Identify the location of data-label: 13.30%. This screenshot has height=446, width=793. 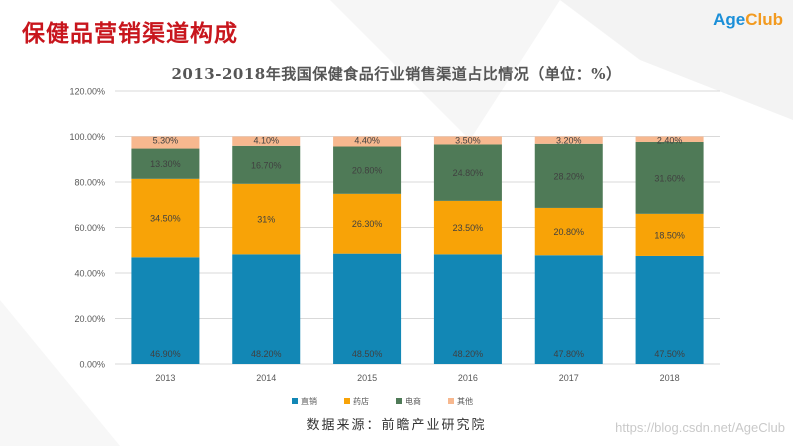
(165, 164).